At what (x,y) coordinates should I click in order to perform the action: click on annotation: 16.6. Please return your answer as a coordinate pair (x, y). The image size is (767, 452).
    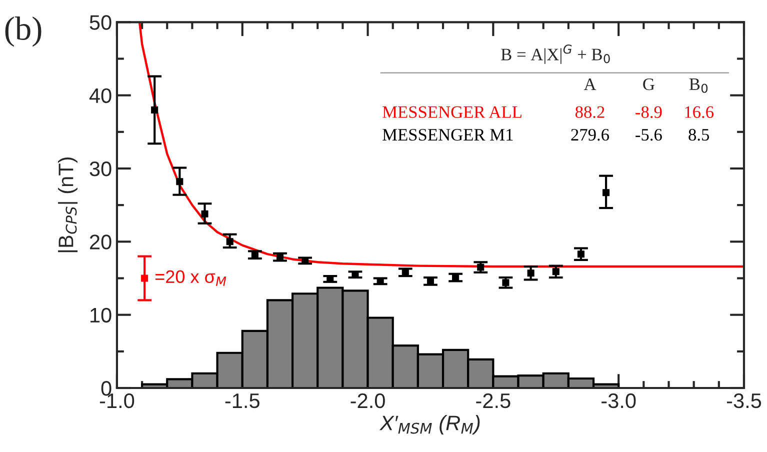
    Looking at the image, I should click on (699, 112).